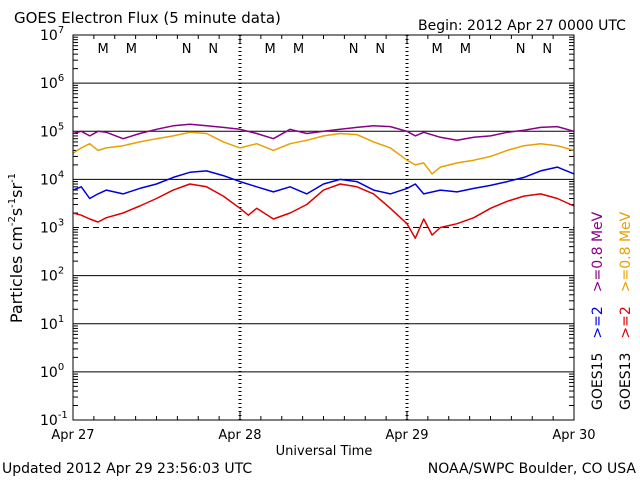 This screenshot has width=640, height=480. What do you see at coordinates (52, 130) in the screenshot?
I see `y-tick-label: 10⁵` at bounding box center [52, 130].